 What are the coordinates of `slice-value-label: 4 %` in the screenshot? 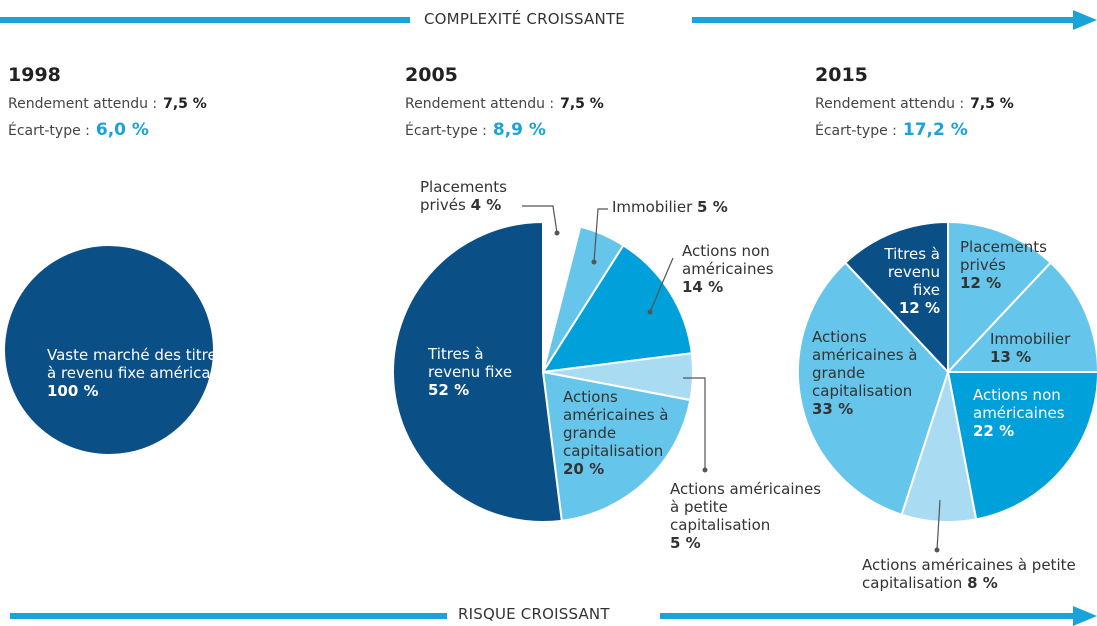 It's located at (486, 205).